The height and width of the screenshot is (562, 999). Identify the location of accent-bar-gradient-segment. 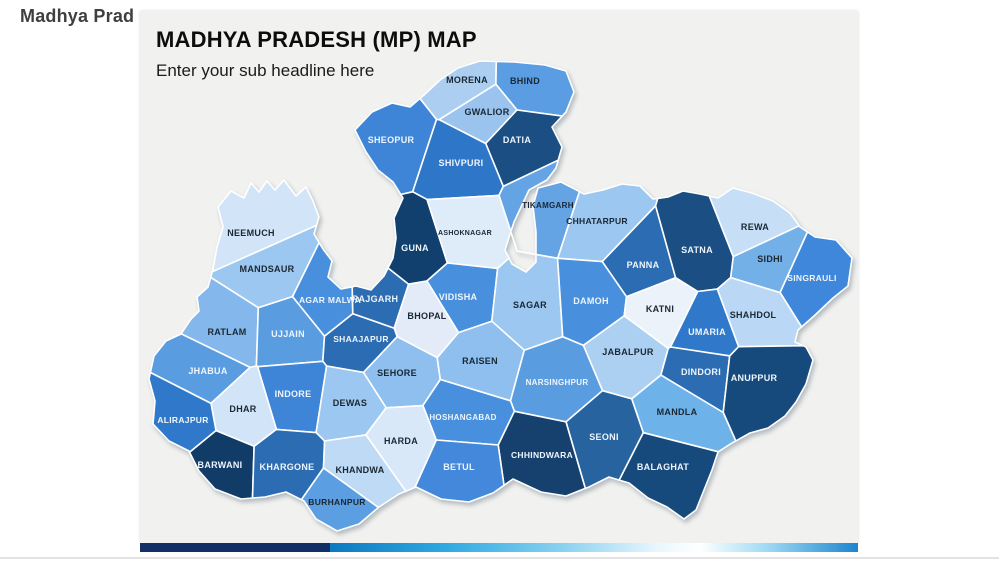
(594, 547).